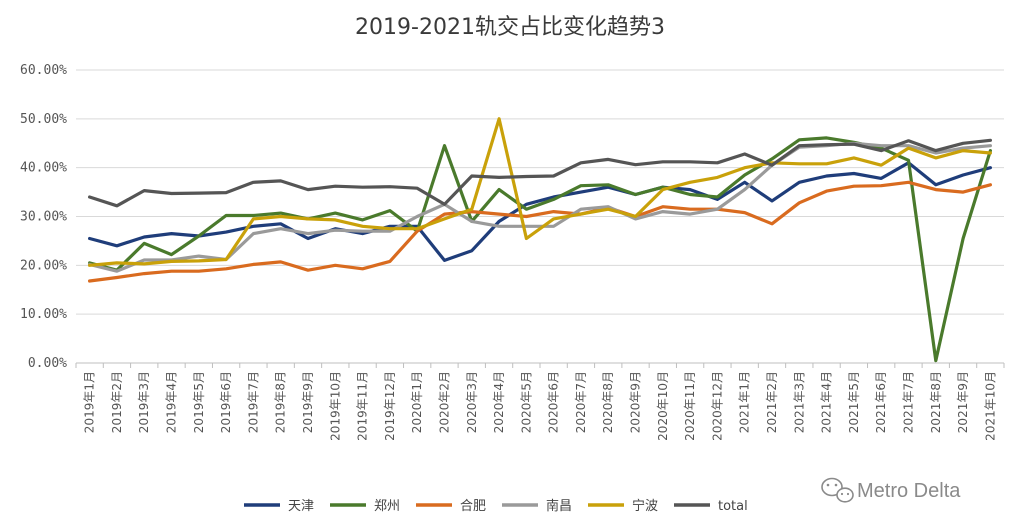 The height and width of the screenshot is (532, 1020). I want to click on x-tick-label: 2021年9月, so click(963, 402).